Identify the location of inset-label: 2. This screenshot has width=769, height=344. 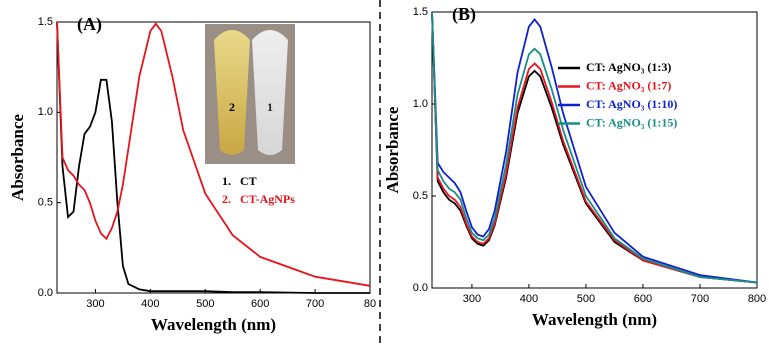
(232, 107).